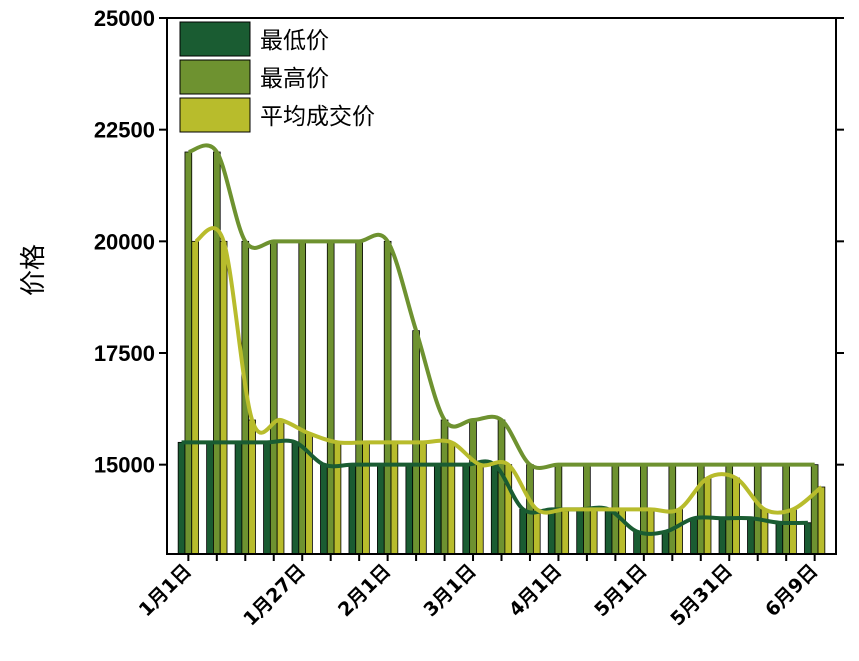 The image size is (859, 661). What do you see at coordinates (34, 270) in the screenshot?
I see `y-axis-label: 价格` at bounding box center [34, 270].